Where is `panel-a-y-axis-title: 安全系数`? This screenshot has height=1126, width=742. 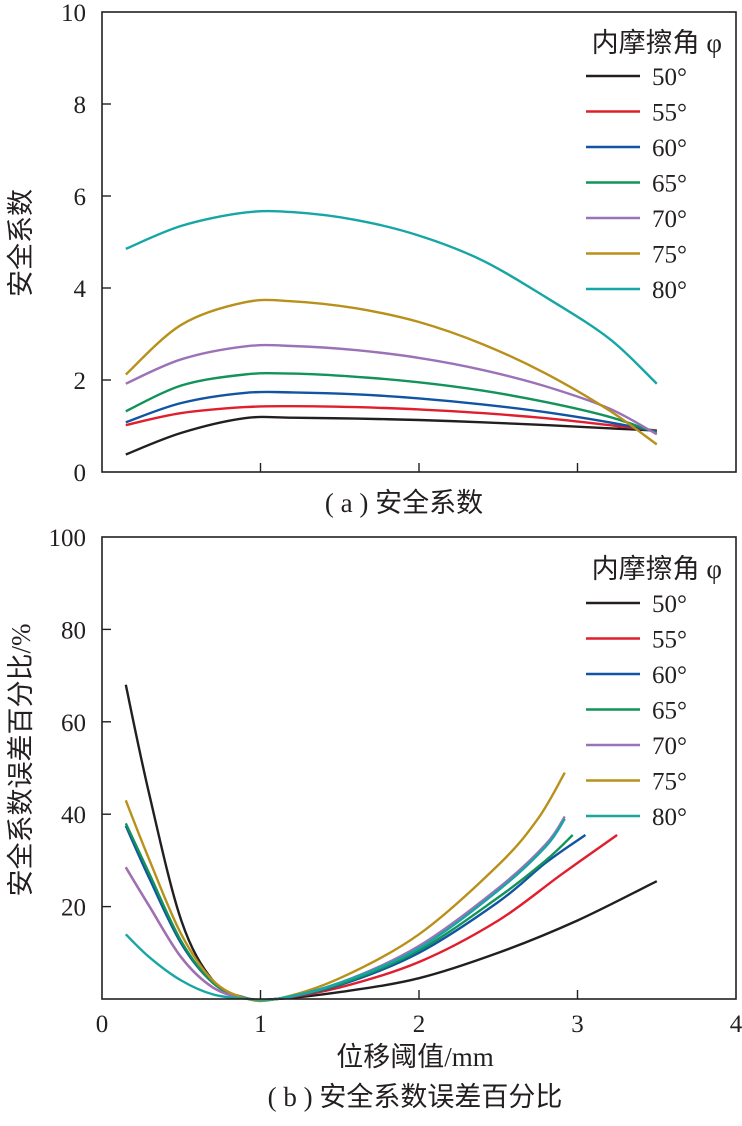
panel-a-y-axis-title: 安全系数 is located at coordinates (21, 243).